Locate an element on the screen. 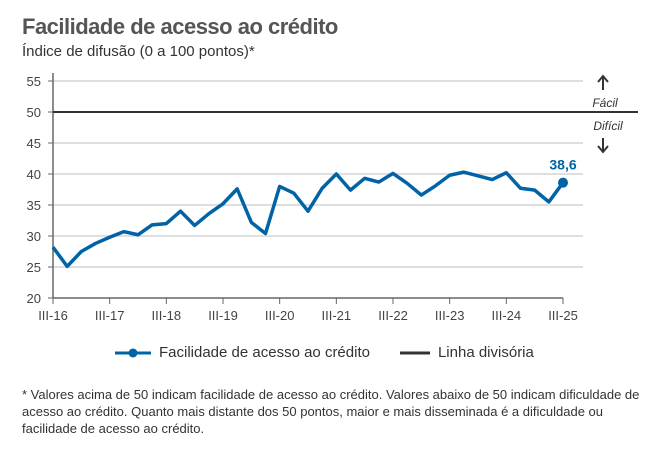 Image resolution: width=659 pixels, height=449 pixels. x-tick-label: III-19 is located at coordinates (223, 315).